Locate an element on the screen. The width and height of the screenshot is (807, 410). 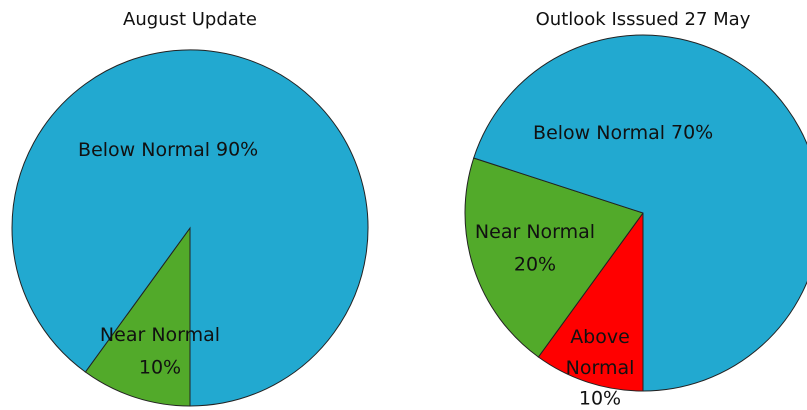
label-line: Above is located at coordinates (600, 337).